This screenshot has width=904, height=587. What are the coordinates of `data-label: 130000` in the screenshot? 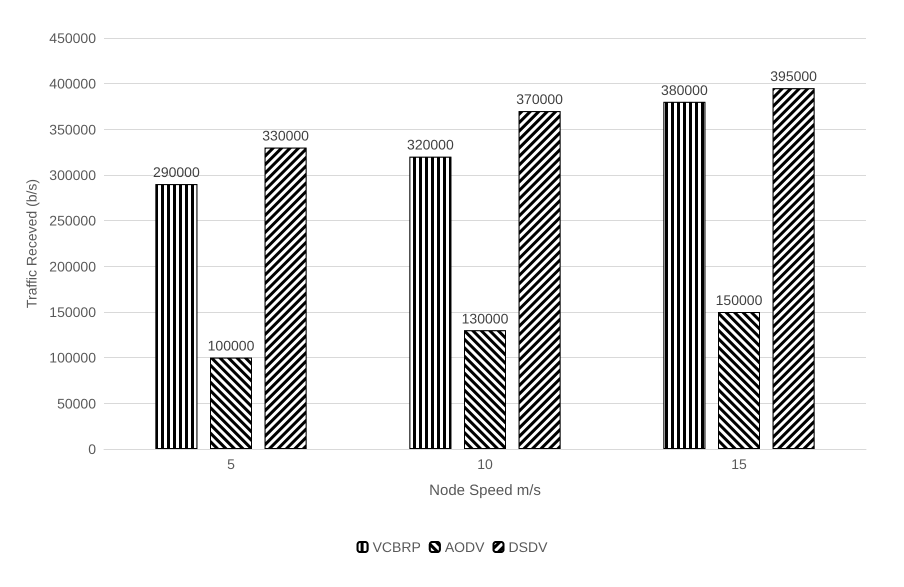 It's located at (485, 318).